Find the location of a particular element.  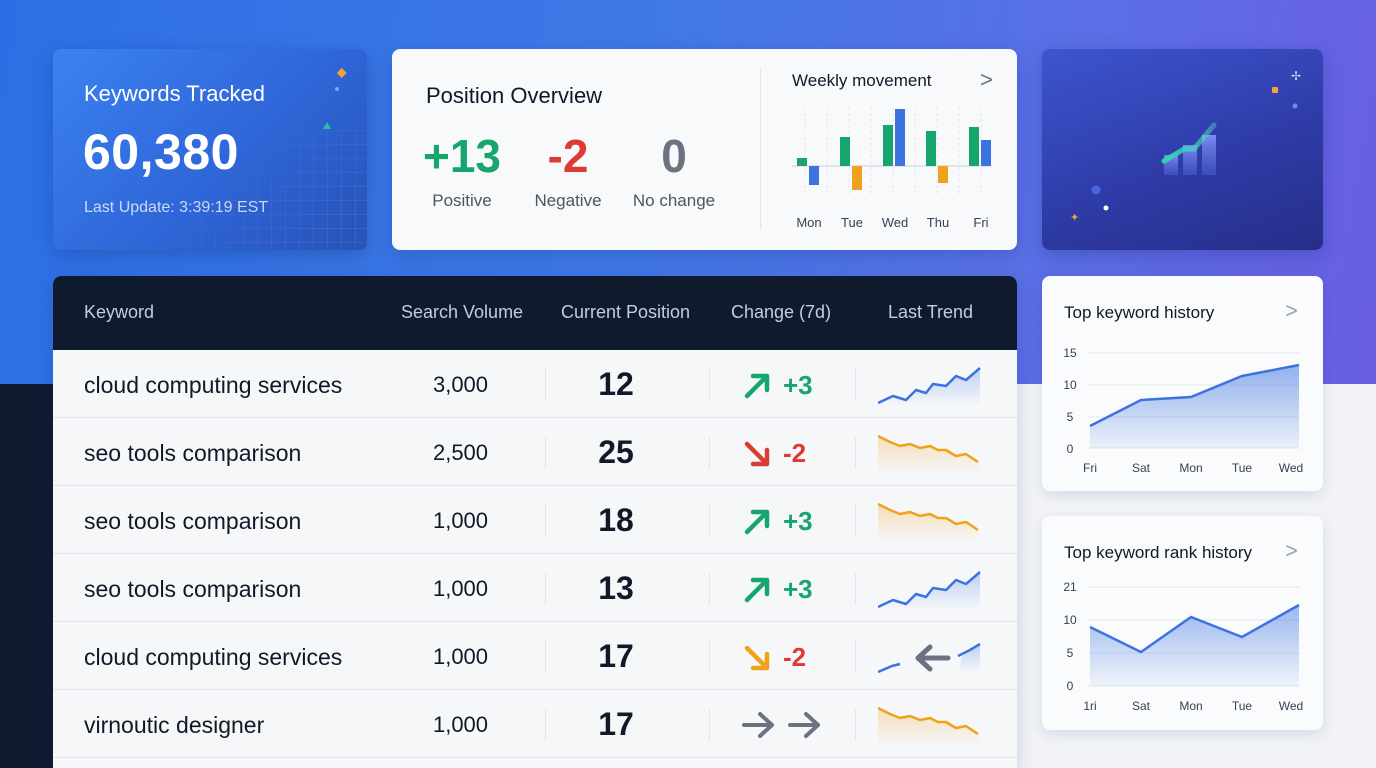

day-label: Fri is located at coordinates (980, 222).